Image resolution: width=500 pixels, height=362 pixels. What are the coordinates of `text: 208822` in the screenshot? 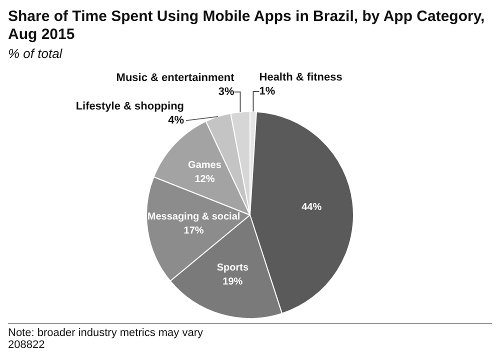 It's located at (27, 345).